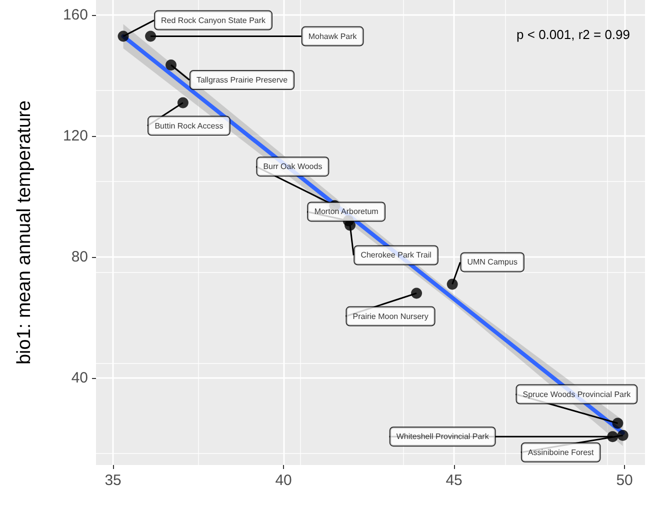 The height and width of the screenshot is (509, 650). Describe the element at coordinates (577, 394) in the screenshot. I see `annotation: Spruce Woods Provincial Park` at that location.